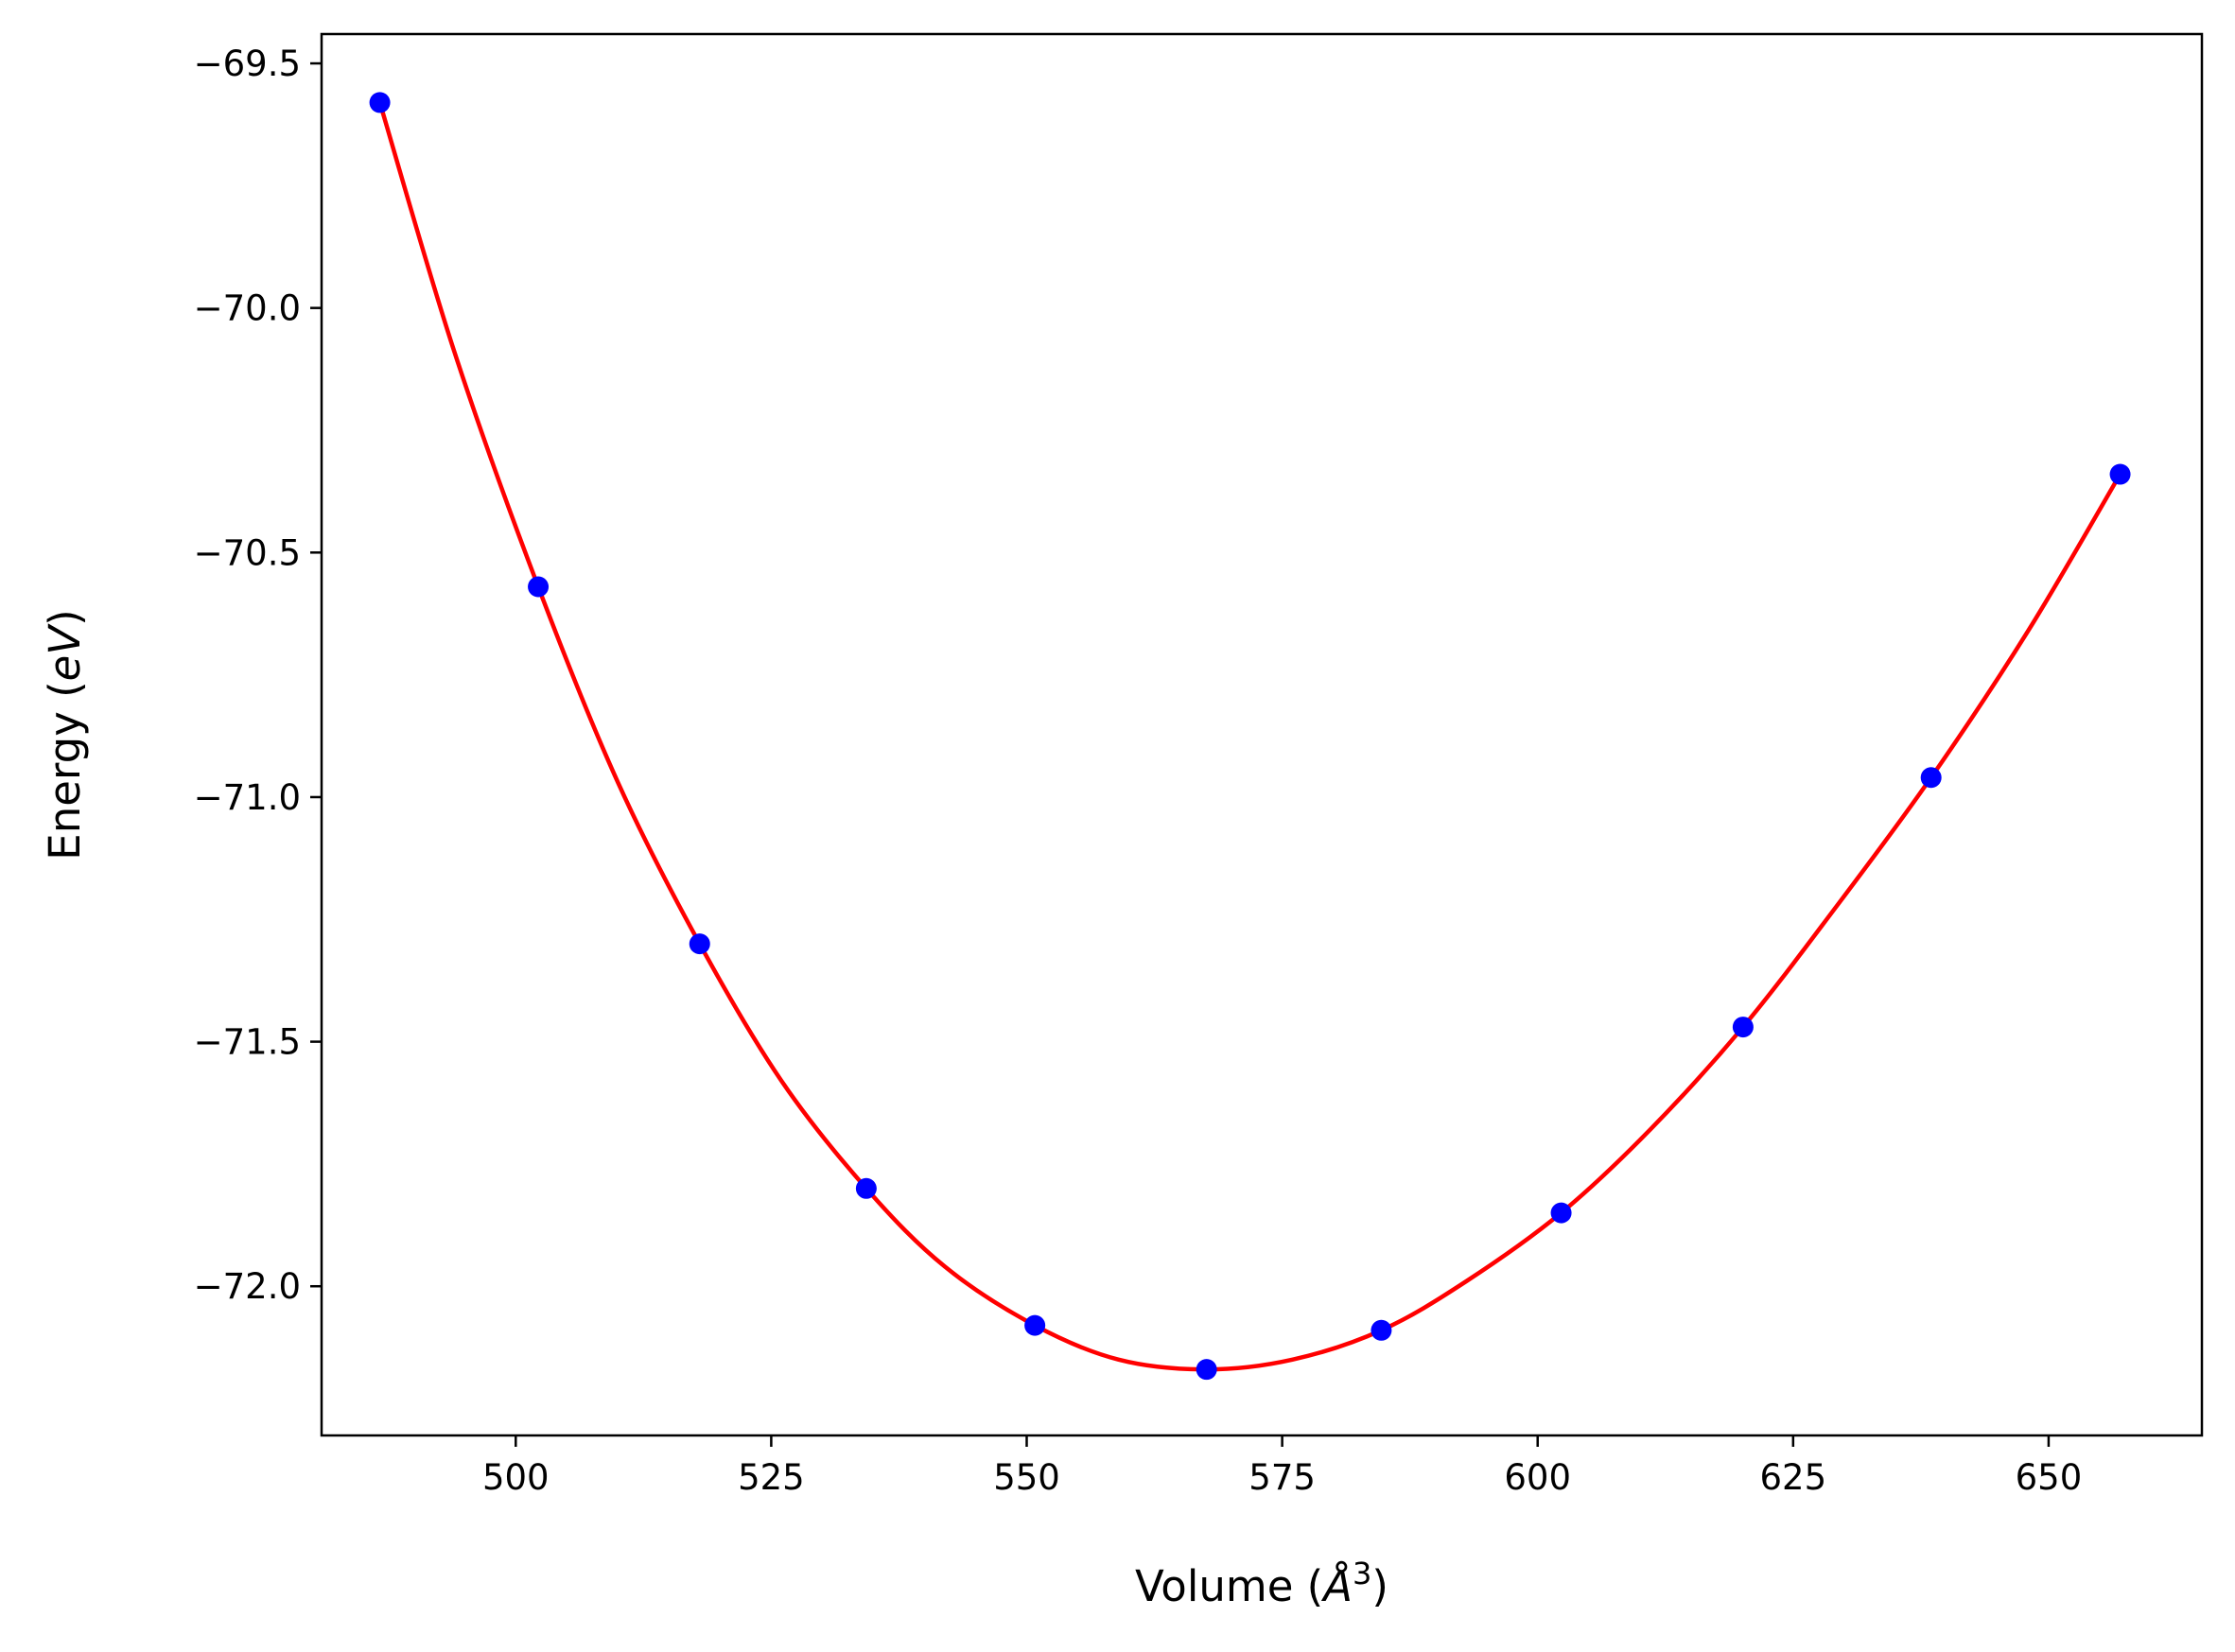 This screenshot has width=2235, height=1652. I want to click on x-tick-label: 650, so click(2049, 1477).